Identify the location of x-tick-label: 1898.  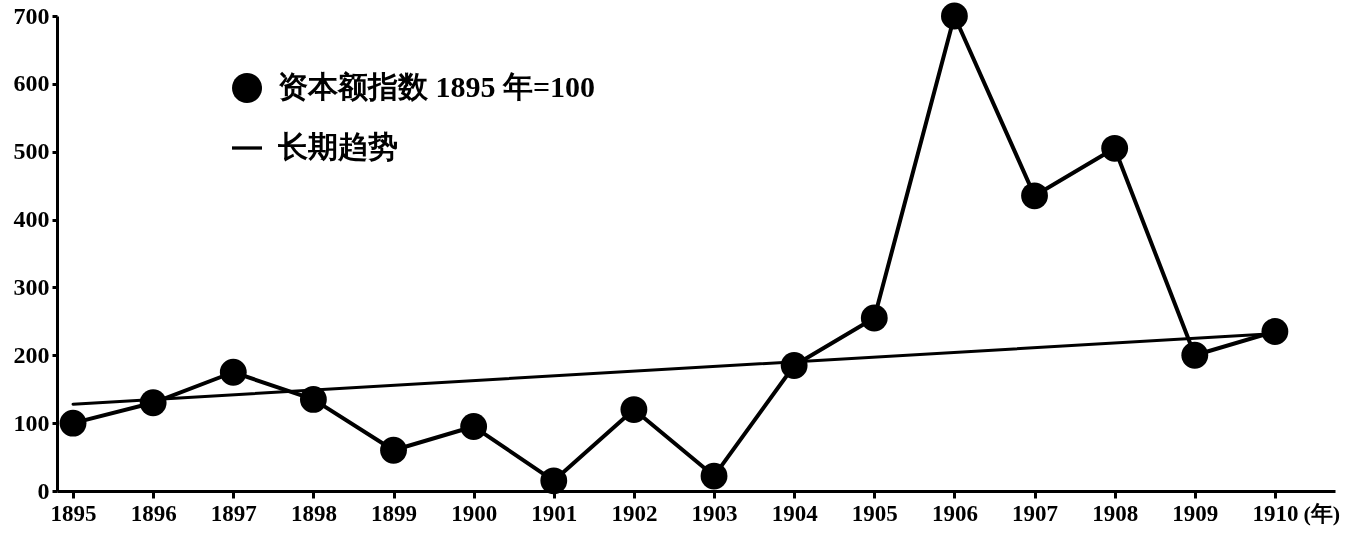
(313, 513).